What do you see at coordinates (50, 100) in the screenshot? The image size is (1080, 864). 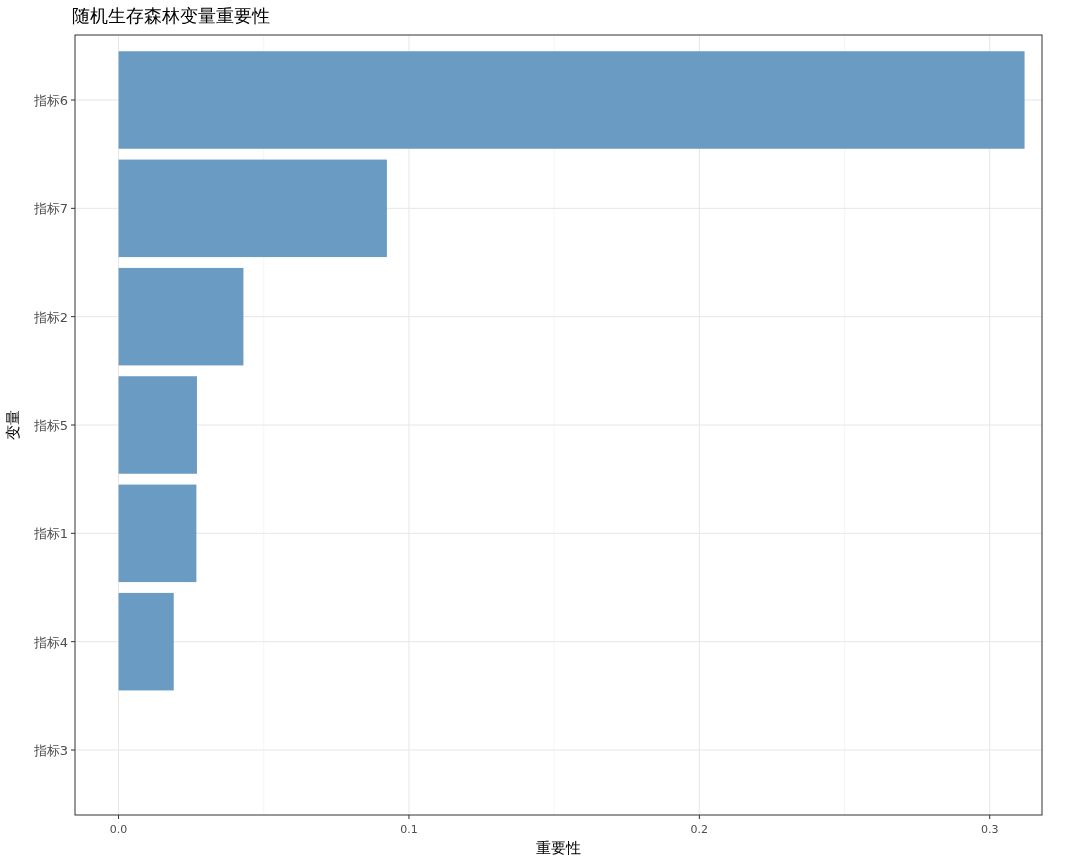 I see `y-tick-label: 指标6` at bounding box center [50, 100].